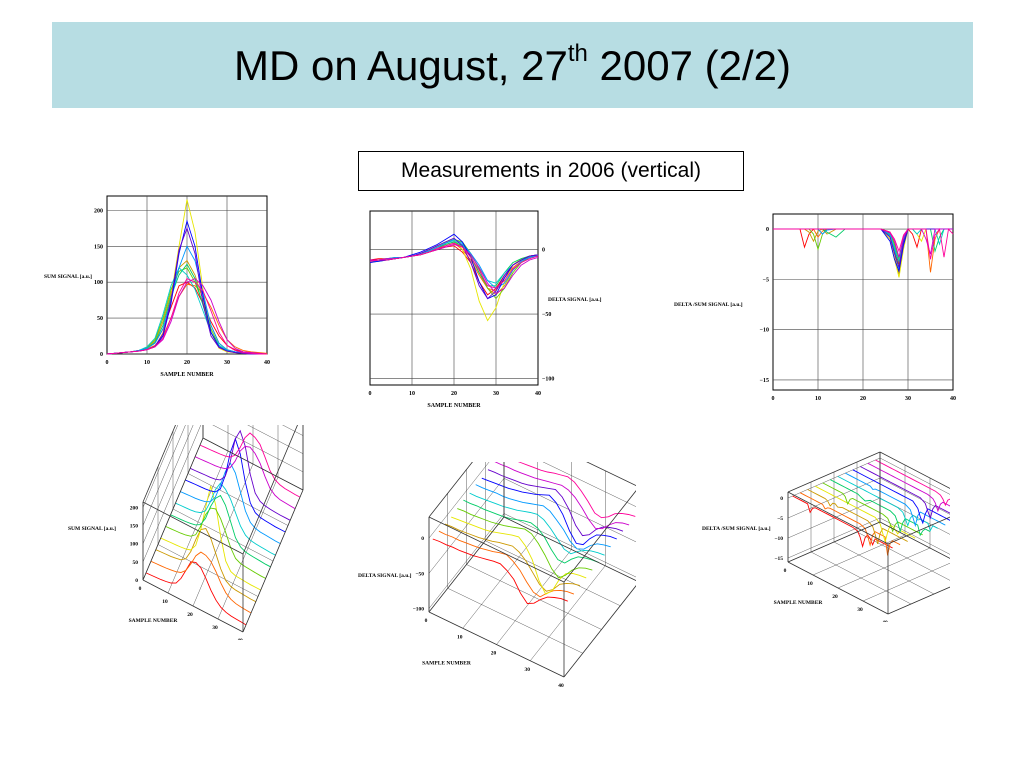  I want to click on z-tick-label: 100, so click(134, 545).